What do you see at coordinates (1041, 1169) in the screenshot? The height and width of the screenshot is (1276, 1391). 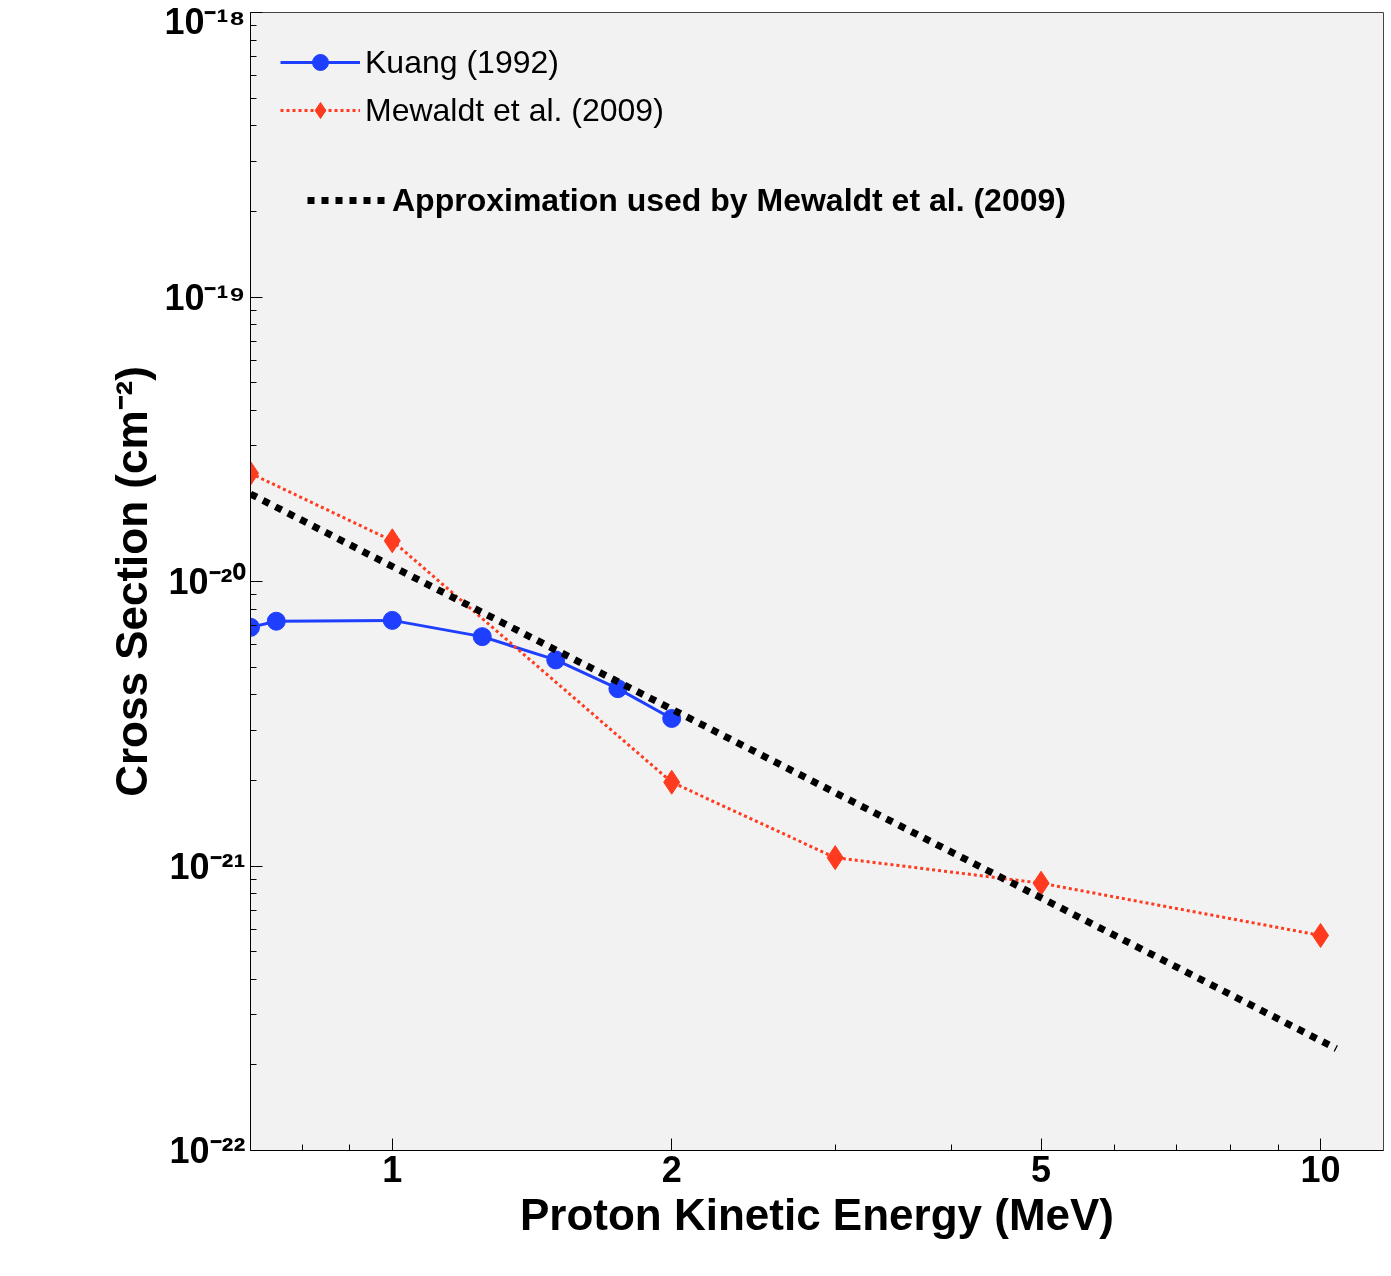 I see `x-tick-label: 5` at bounding box center [1041, 1169].